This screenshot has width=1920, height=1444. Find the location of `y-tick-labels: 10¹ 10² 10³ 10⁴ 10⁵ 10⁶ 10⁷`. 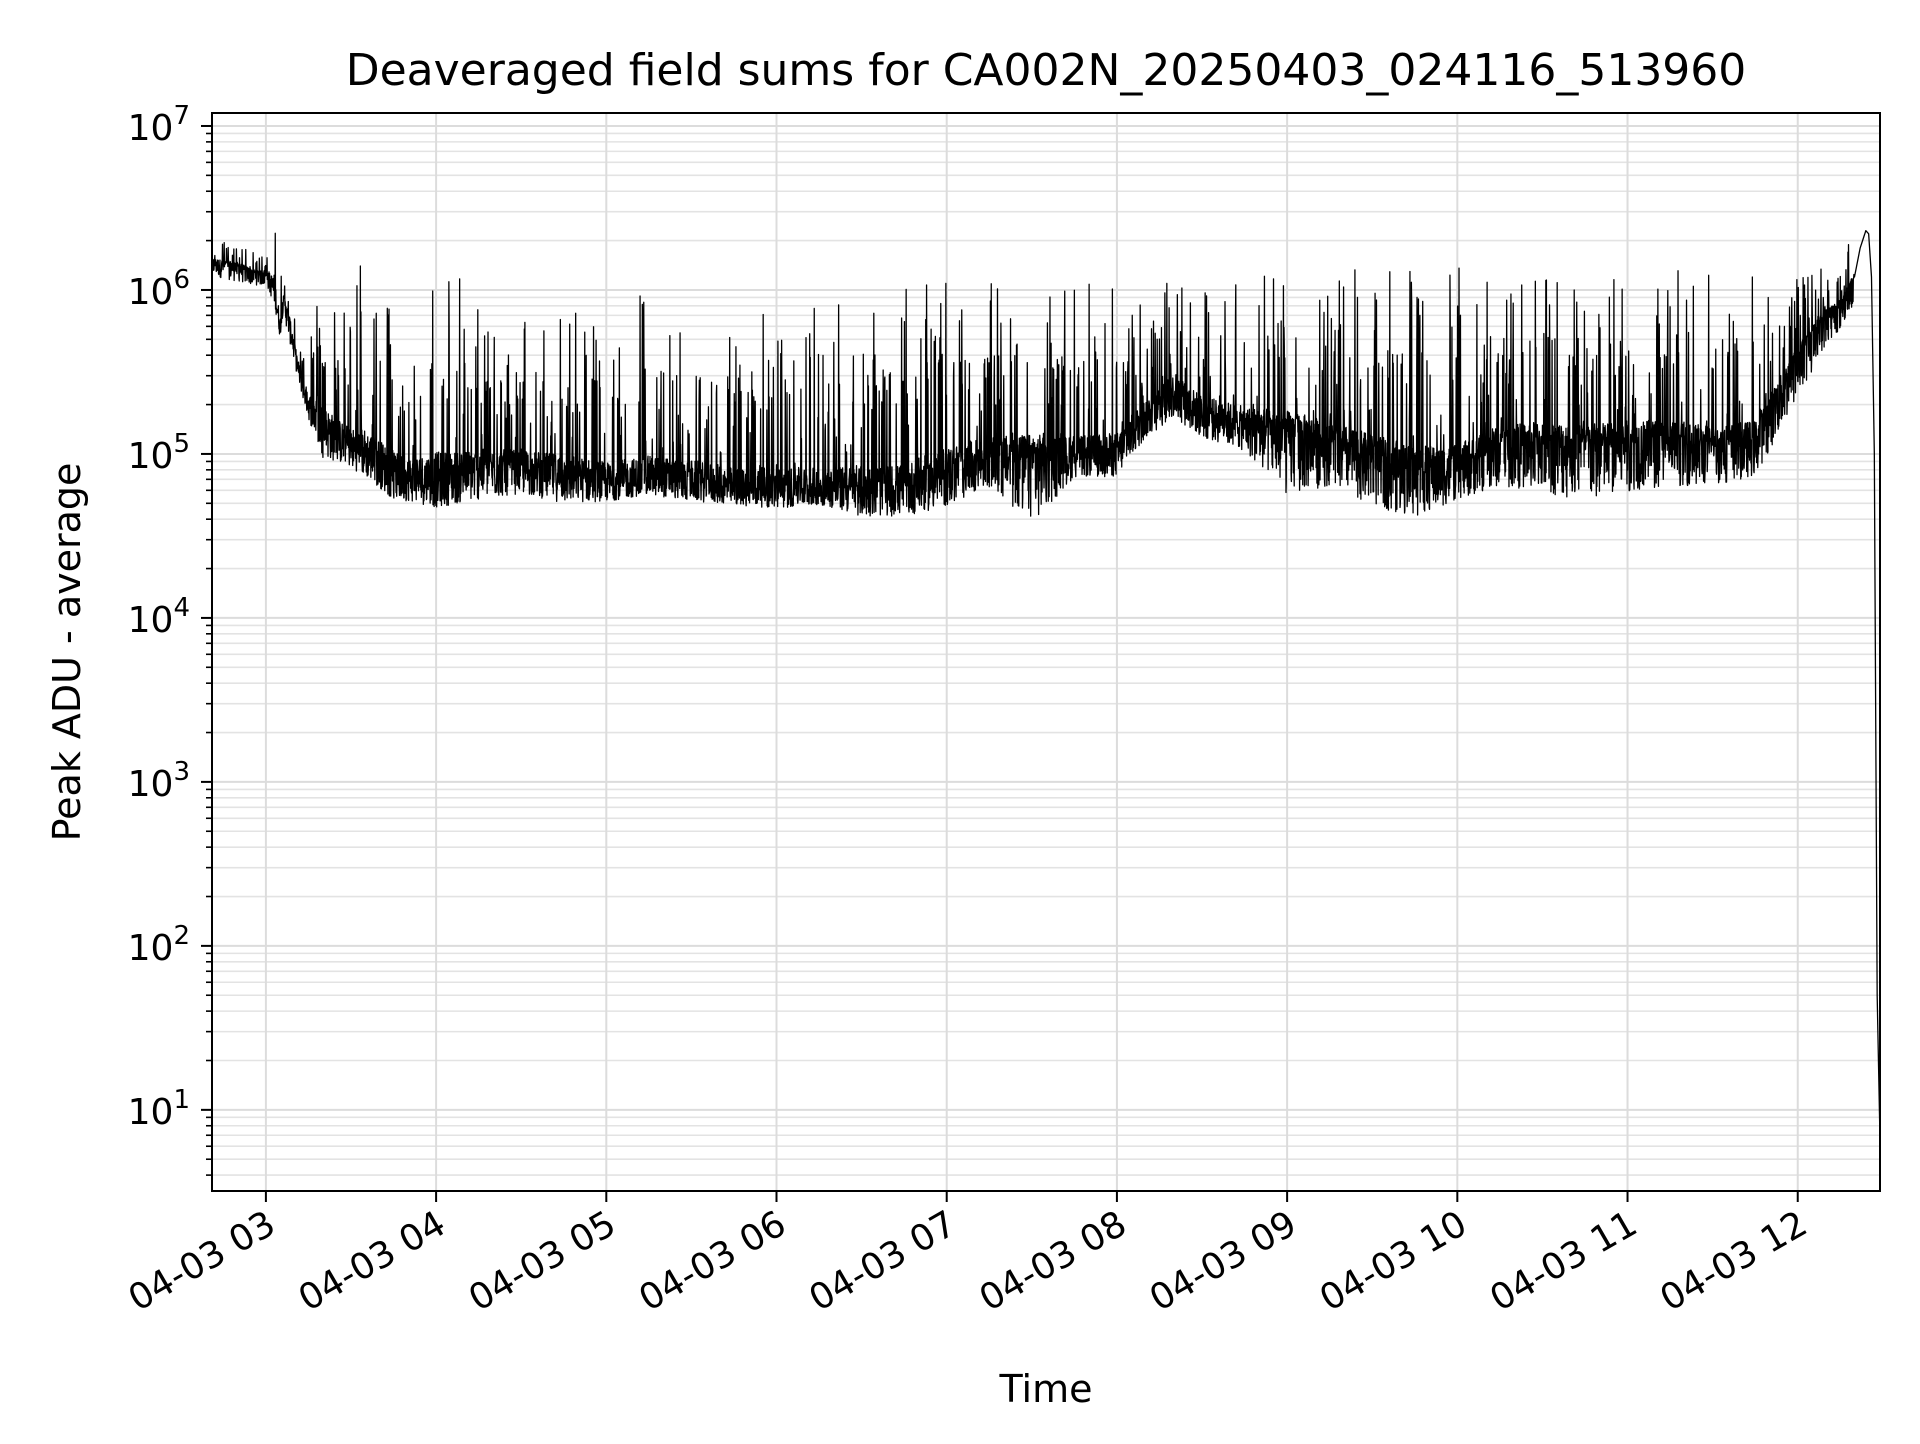

y-tick-labels: 10¹ 10² 10³ 10⁴ 10⁵ 10⁶ 10⁷ is located at coordinates (159, 617).